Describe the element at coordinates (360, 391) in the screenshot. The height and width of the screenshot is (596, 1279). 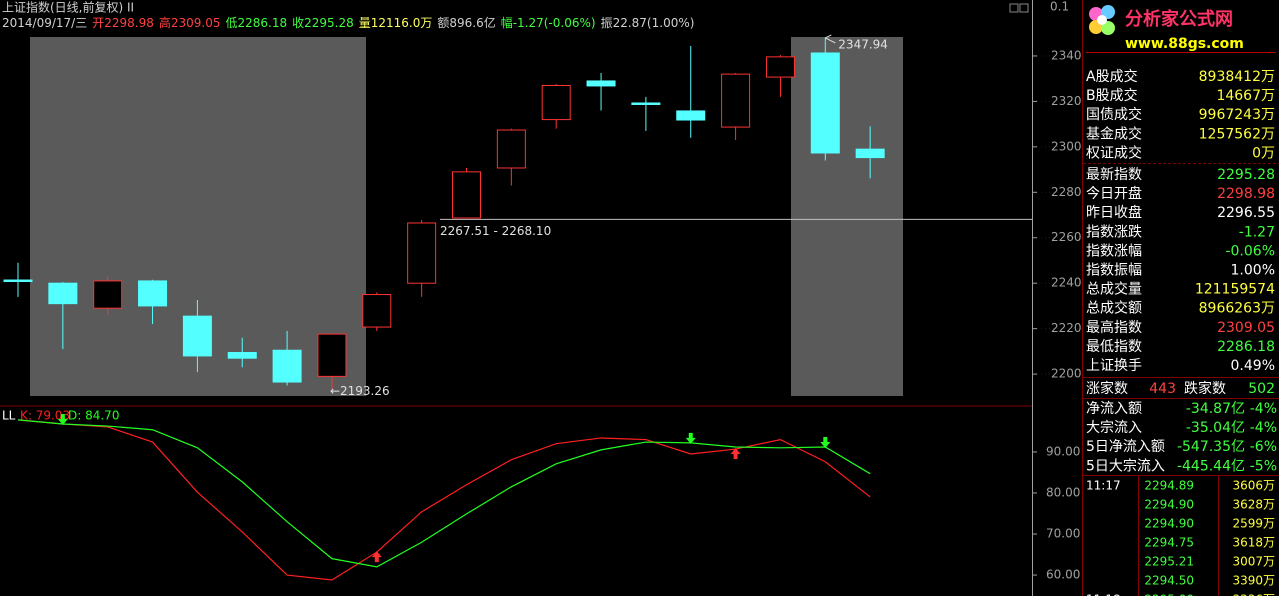
I see `annotation: ←2193.26` at that location.